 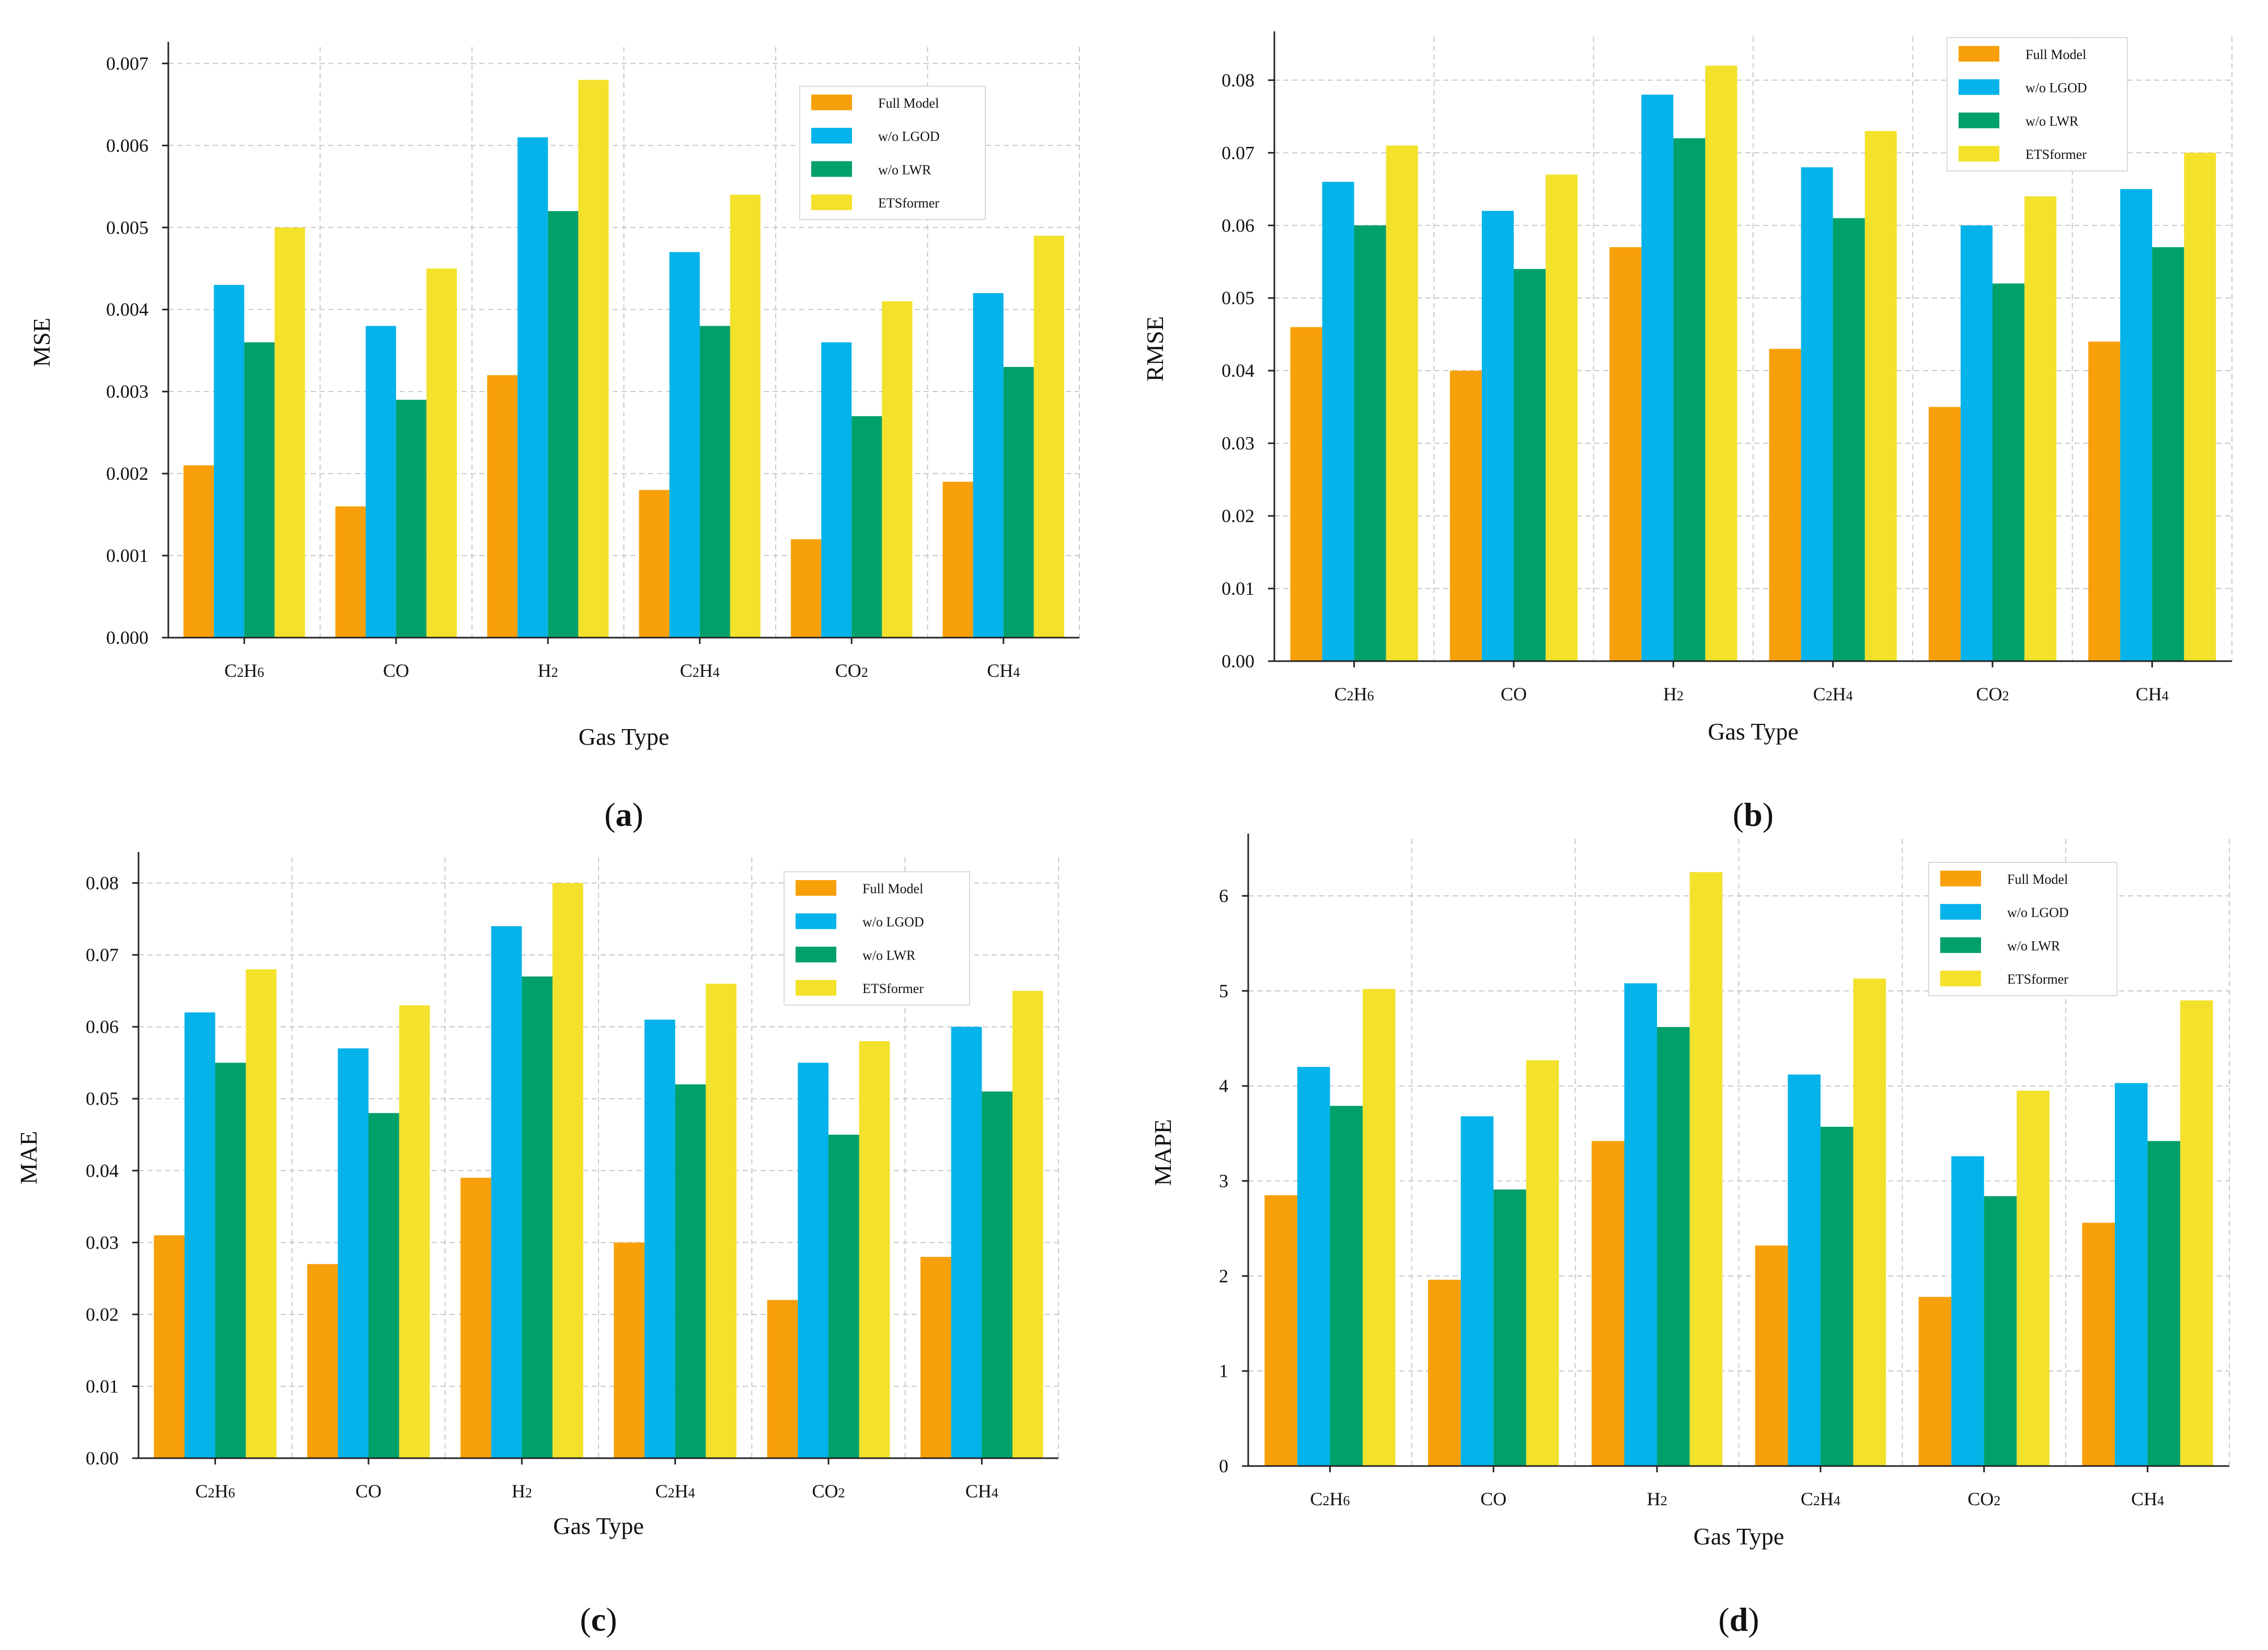 I want to click on y-tick-label: 0.07, so click(x=1238, y=153).